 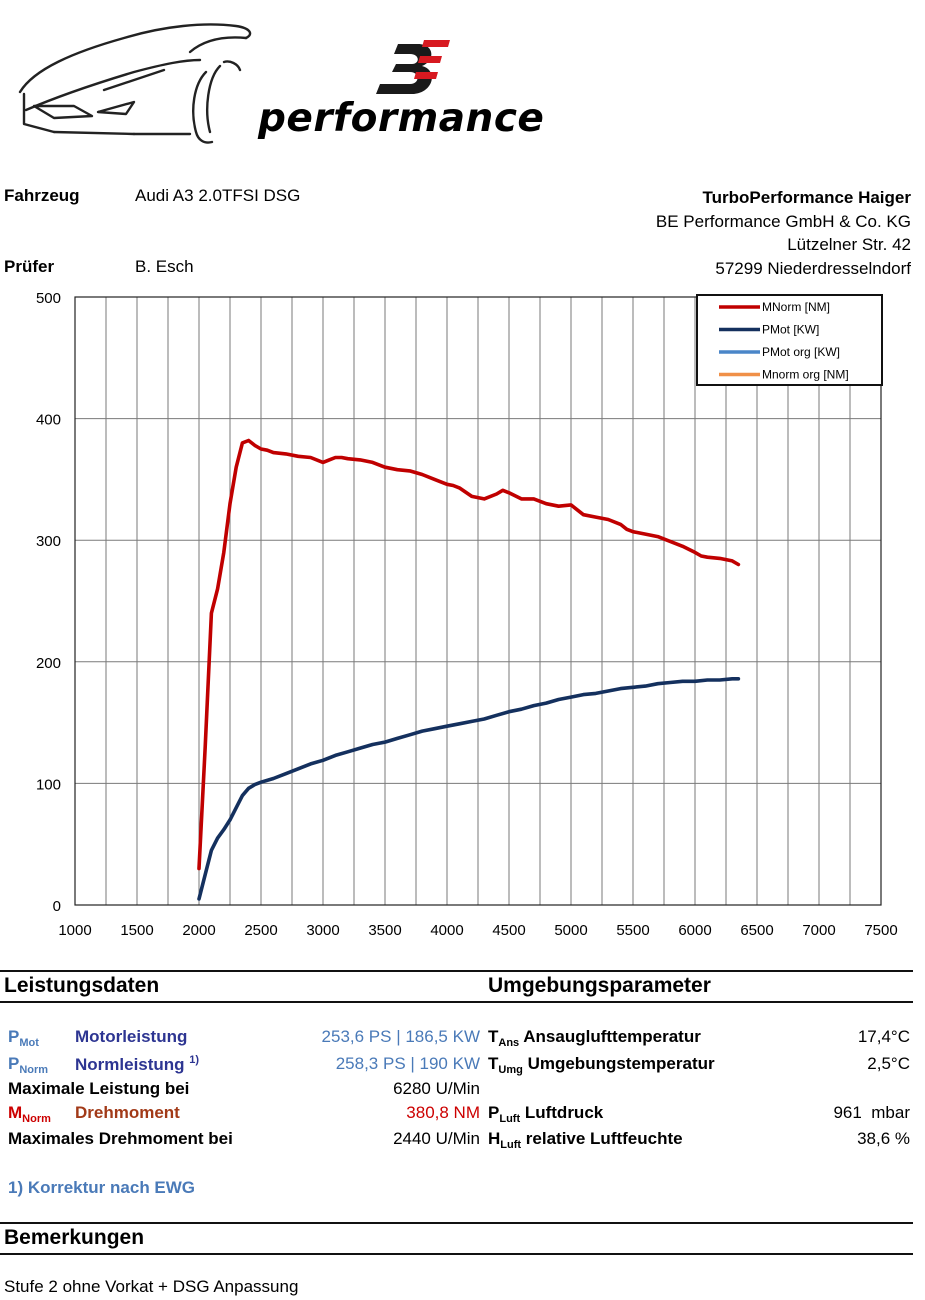 What do you see at coordinates (14, 1063) in the screenshot?
I see `pnorm-symbol: P` at bounding box center [14, 1063].